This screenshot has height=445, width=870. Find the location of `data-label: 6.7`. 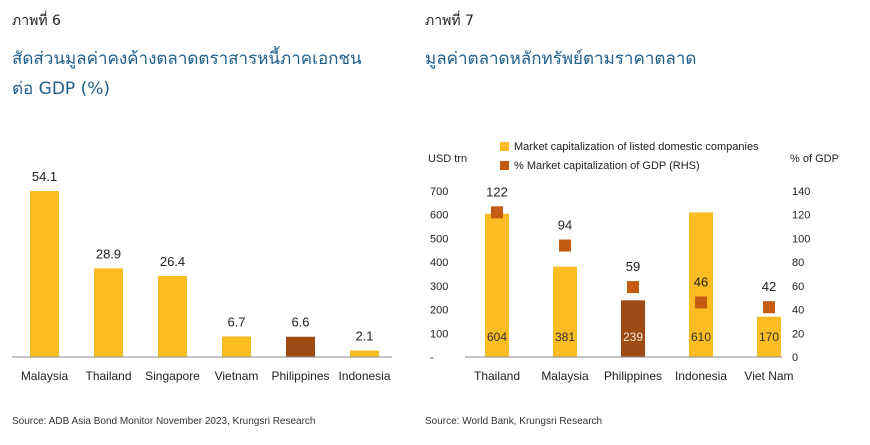

data-label: 6.7 is located at coordinates (236, 321).